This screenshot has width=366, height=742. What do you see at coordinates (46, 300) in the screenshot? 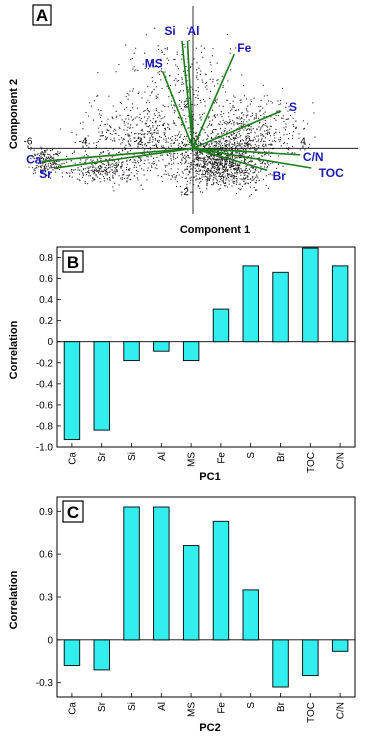
I see `y-tick-label: 0.4` at bounding box center [46, 300].